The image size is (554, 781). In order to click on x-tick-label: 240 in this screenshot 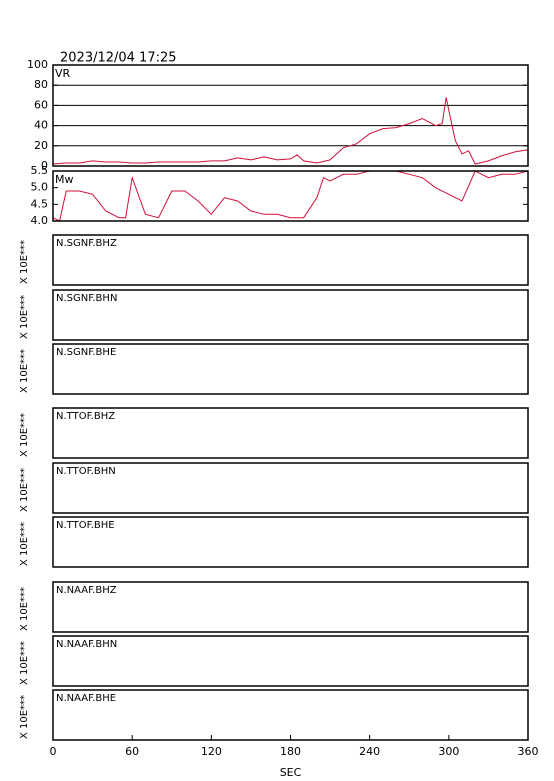, I will do `click(369, 751)`.